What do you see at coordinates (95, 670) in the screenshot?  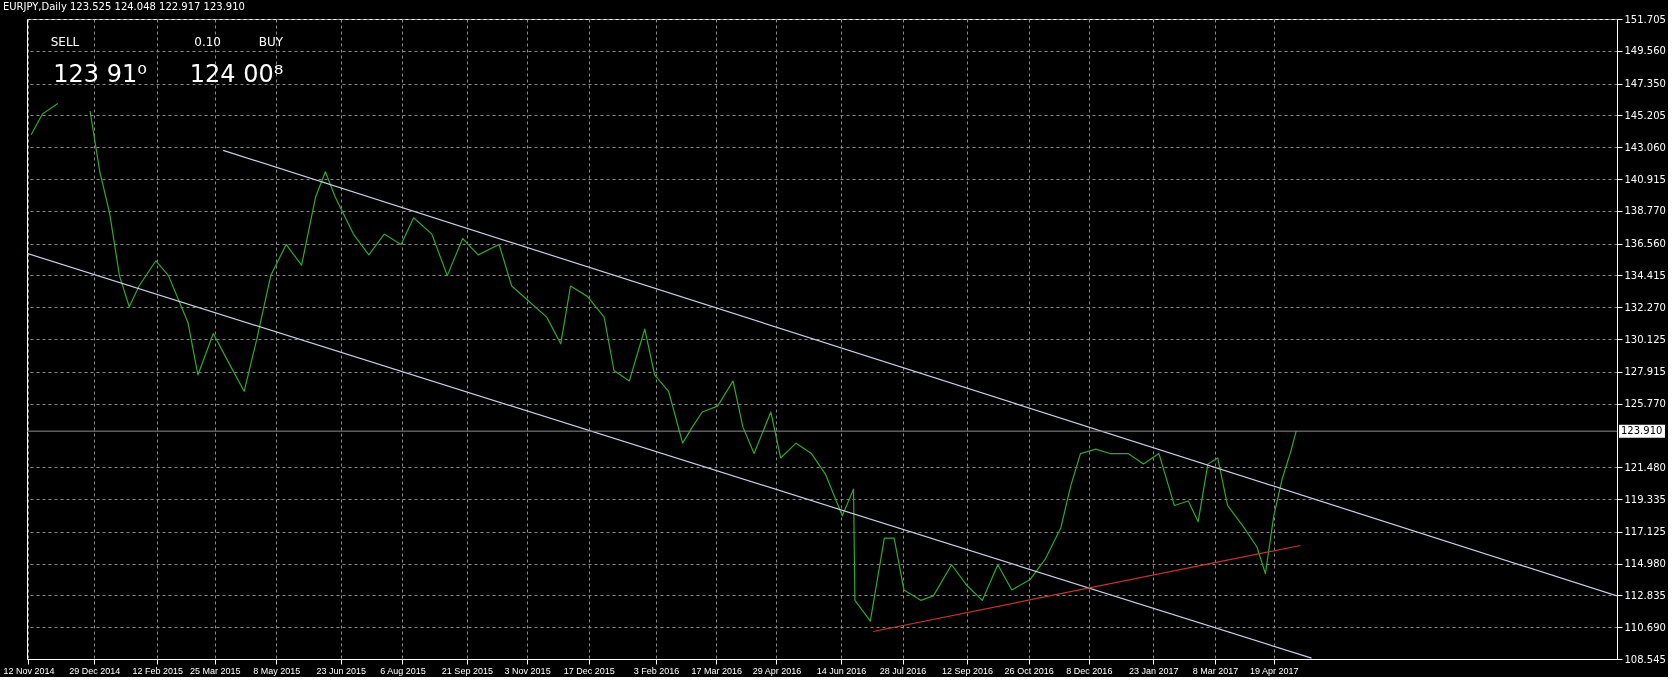 I see `x-tick-label: 29 Dec 2014` at bounding box center [95, 670].